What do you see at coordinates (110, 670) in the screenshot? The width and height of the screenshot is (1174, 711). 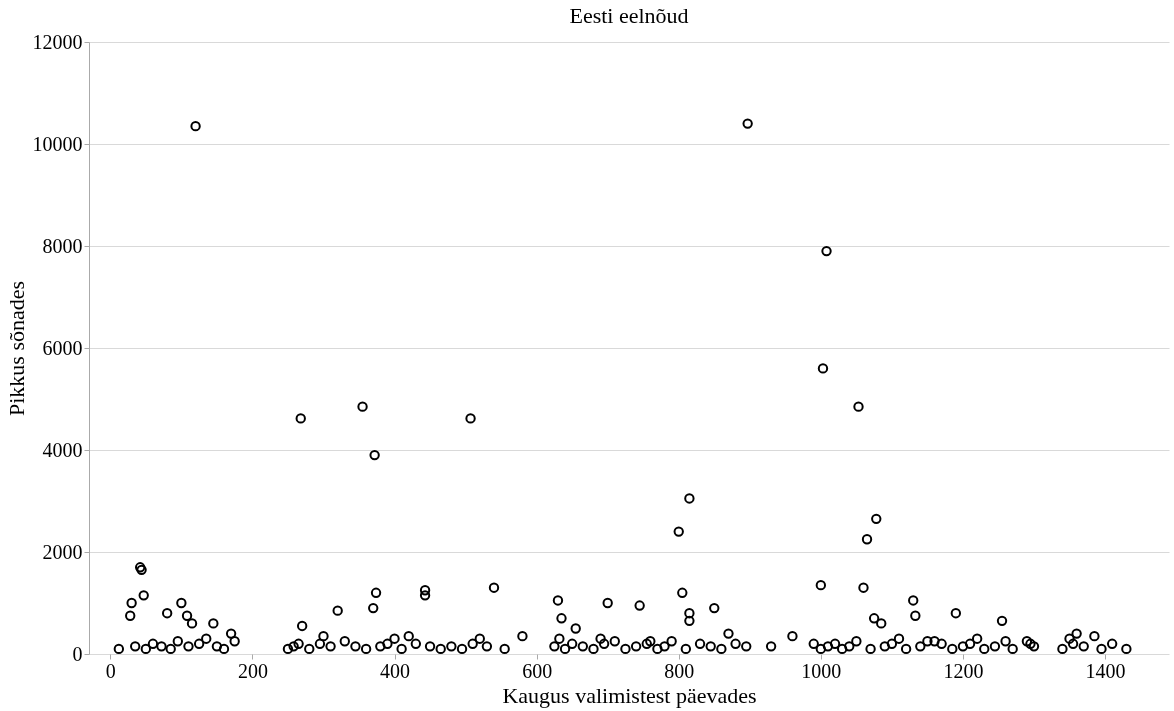 I see `x-tick-label: 0` at bounding box center [110, 670].